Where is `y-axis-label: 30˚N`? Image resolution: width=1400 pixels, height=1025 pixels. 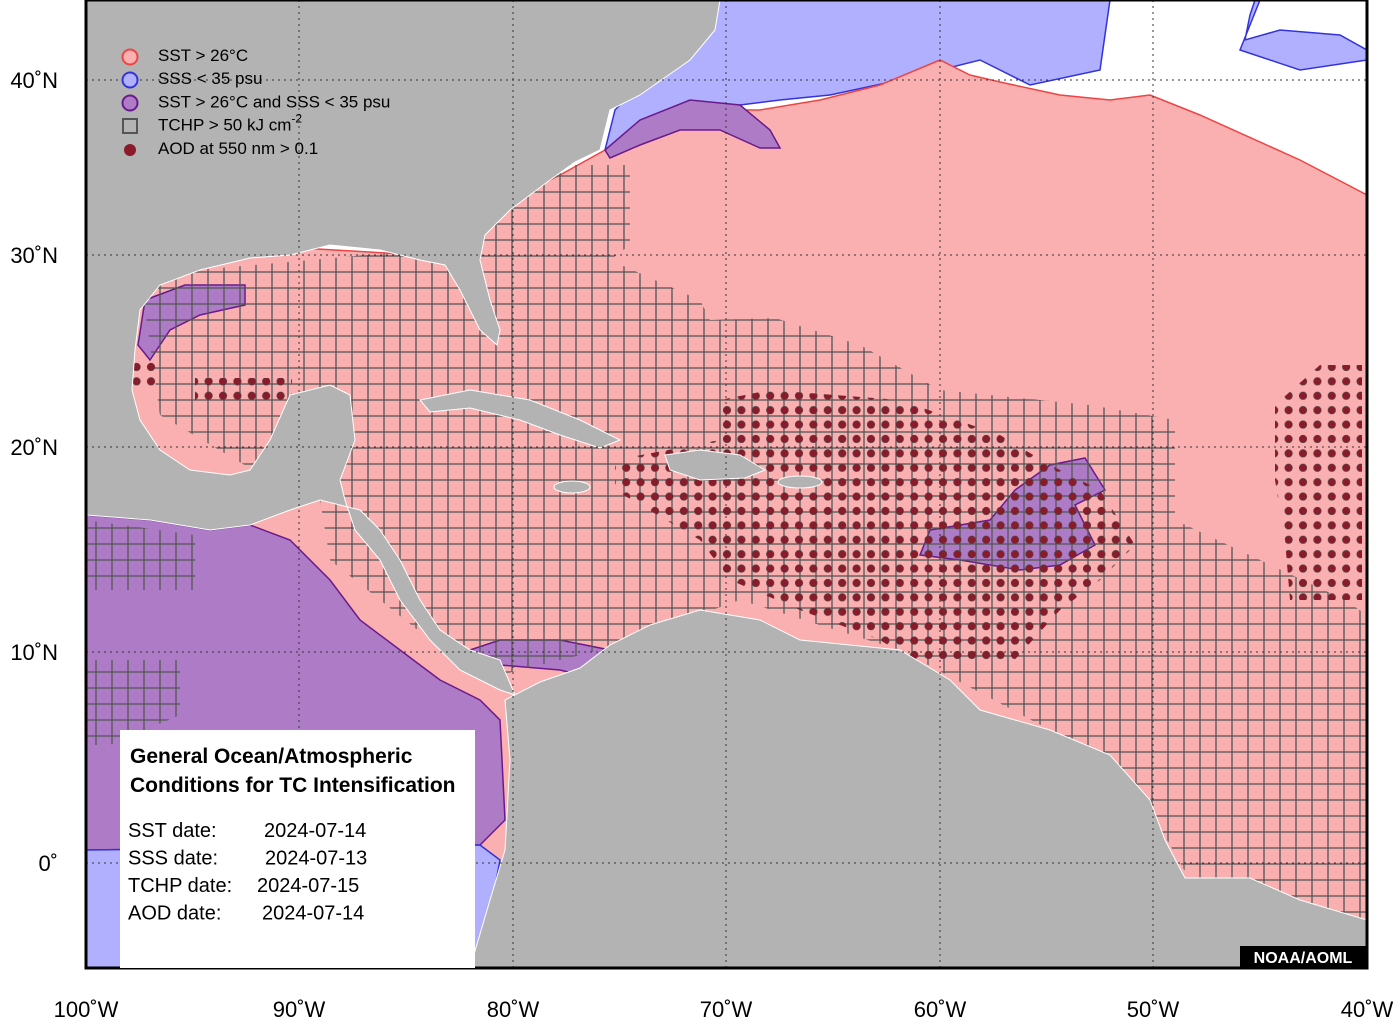 y-axis-label: 30˚N is located at coordinates (34, 255).